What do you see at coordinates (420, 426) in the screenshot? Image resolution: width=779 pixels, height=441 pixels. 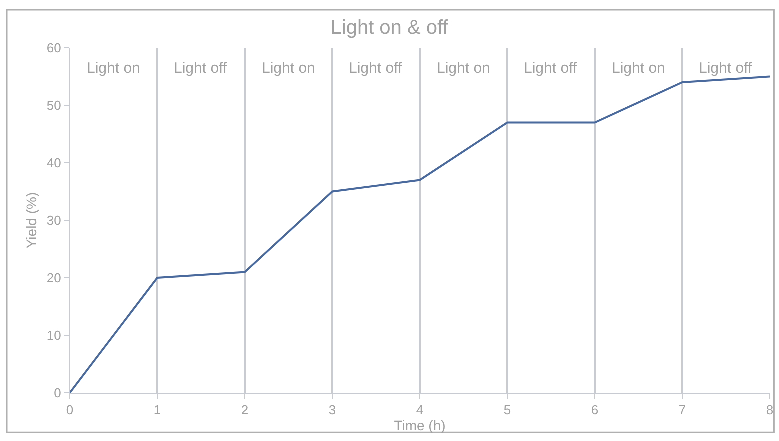 I see `x-axis-title: Time (h)` at bounding box center [420, 426].